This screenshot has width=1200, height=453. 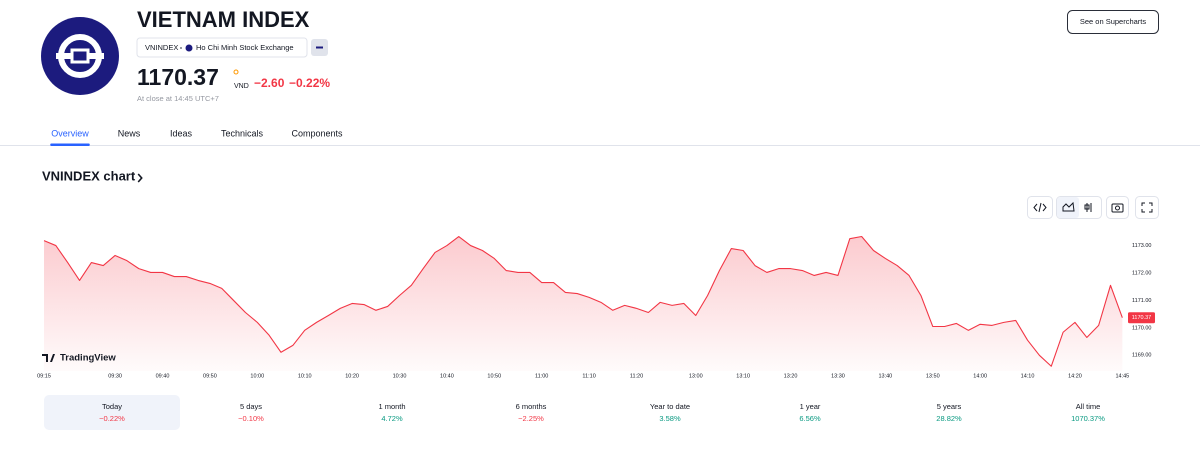 What do you see at coordinates (178, 77) in the screenshot?
I see `price: 1170.37` at bounding box center [178, 77].